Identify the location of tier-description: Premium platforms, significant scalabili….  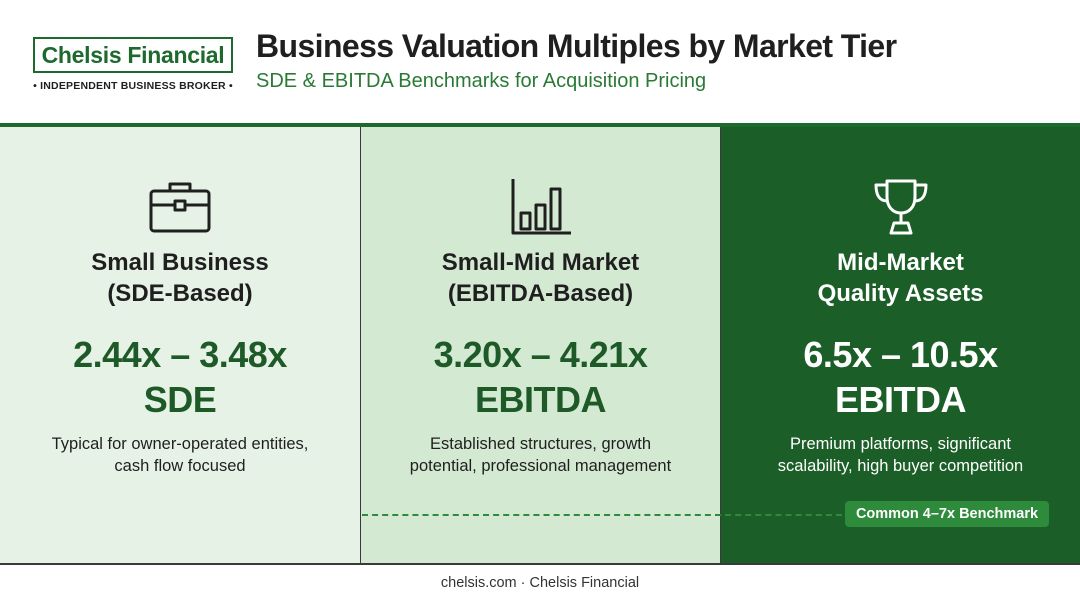
(900, 455).